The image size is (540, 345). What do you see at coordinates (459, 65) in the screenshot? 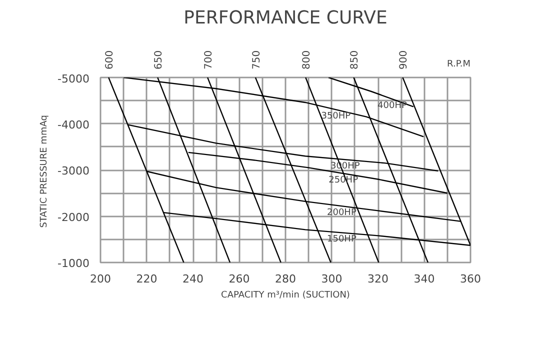
I see `text: R.P.M` at bounding box center [459, 65].